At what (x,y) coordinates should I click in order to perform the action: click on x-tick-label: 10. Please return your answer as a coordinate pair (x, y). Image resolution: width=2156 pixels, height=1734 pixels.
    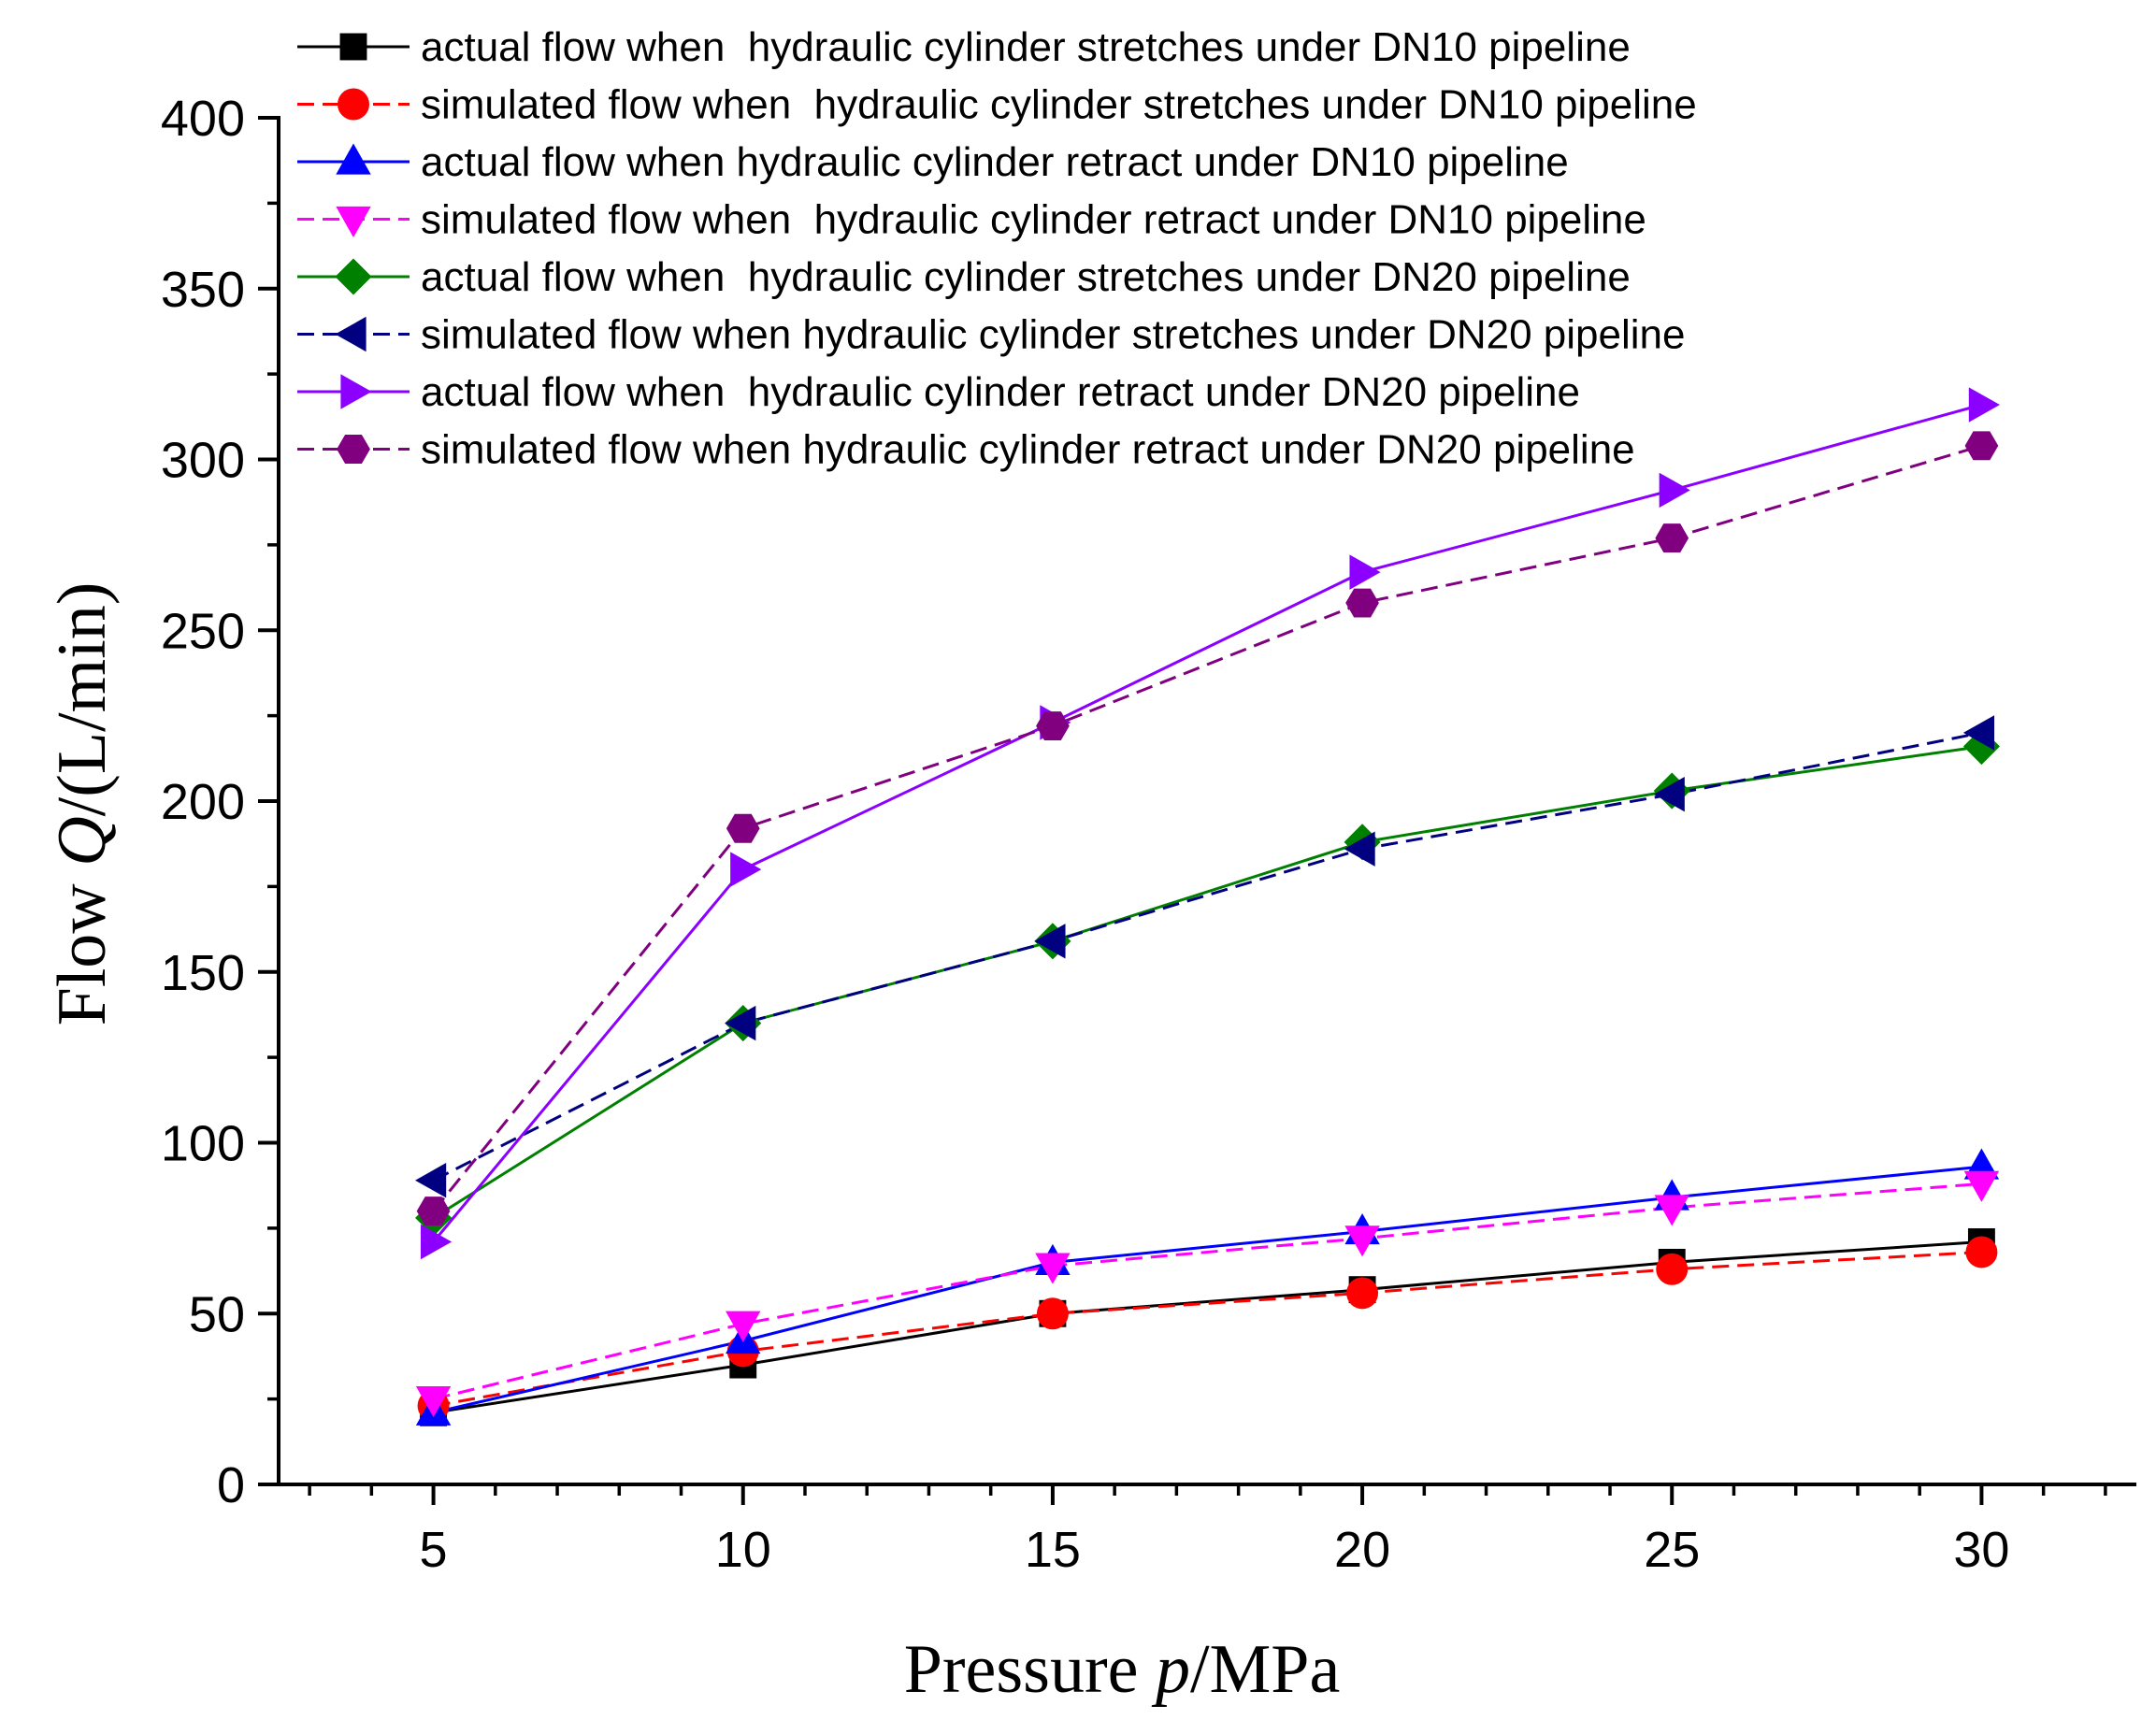
    Looking at the image, I should click on (743, 1550).